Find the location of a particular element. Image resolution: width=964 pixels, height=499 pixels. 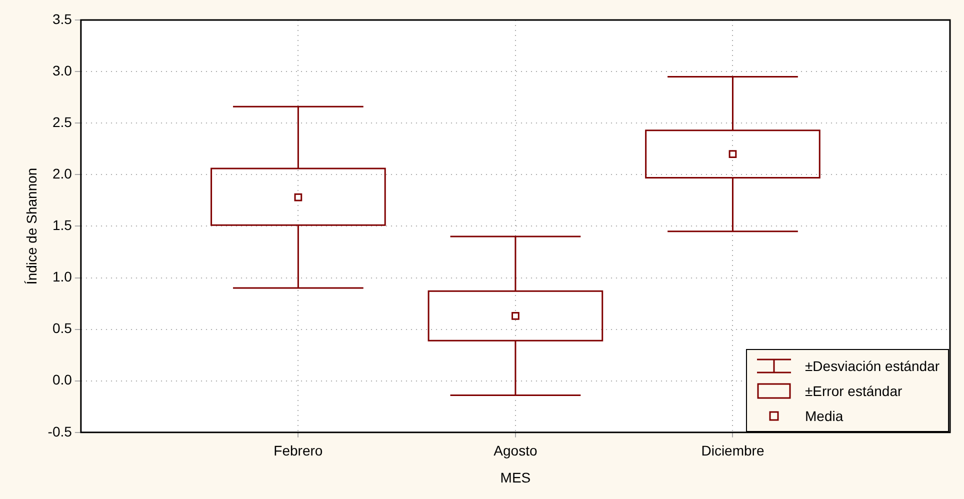

y-tick-label: 2.0 is located at coordinates (62, 174).